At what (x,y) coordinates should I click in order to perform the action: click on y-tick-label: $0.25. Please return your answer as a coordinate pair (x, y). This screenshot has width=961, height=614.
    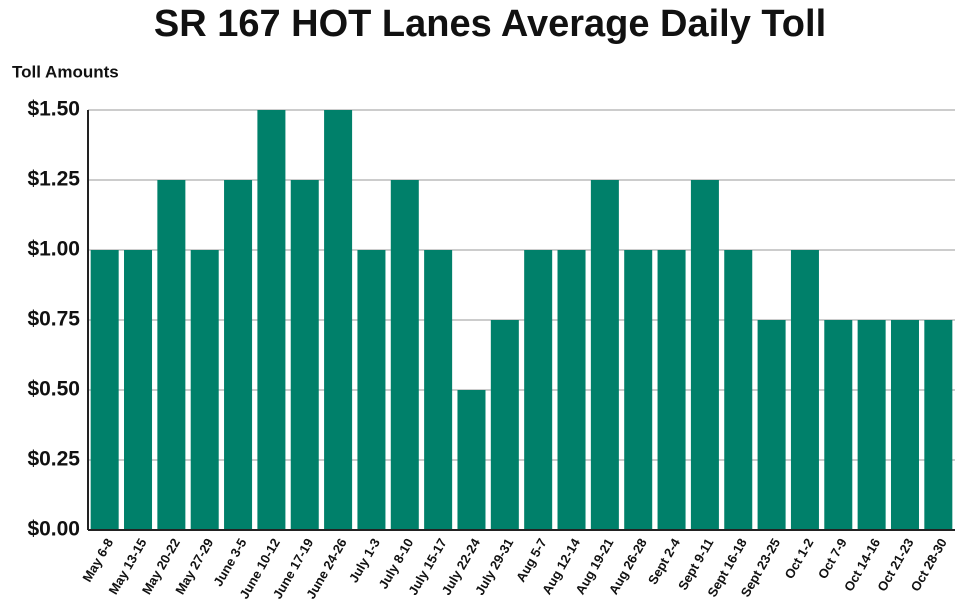
    Looking at the image, I should click on (53, 459).